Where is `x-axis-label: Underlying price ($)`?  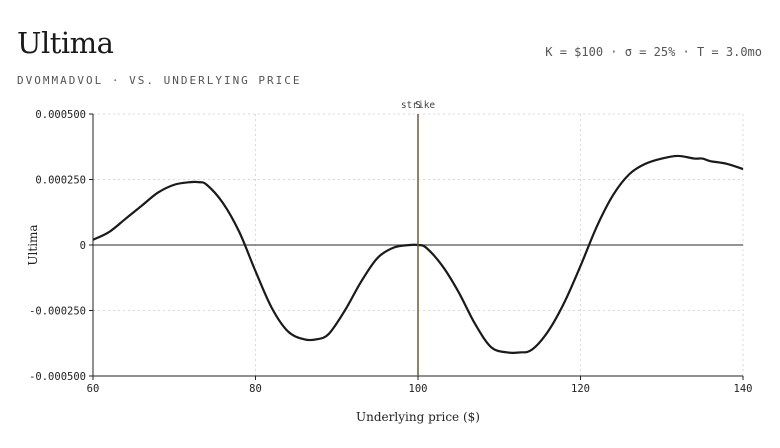 x-axis-label: Underlying price ($) is located at coordinates (418, 417).